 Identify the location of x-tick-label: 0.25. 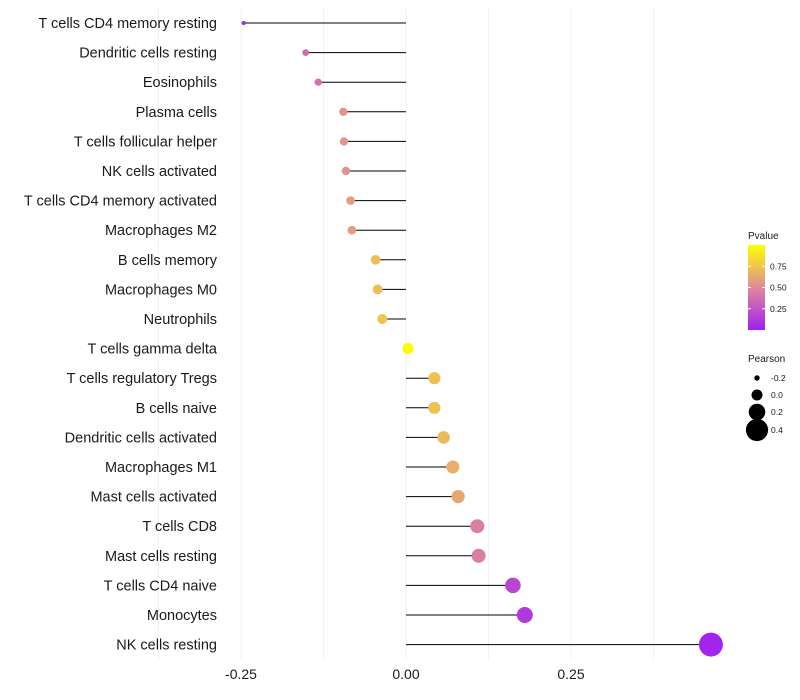
(570, 674).